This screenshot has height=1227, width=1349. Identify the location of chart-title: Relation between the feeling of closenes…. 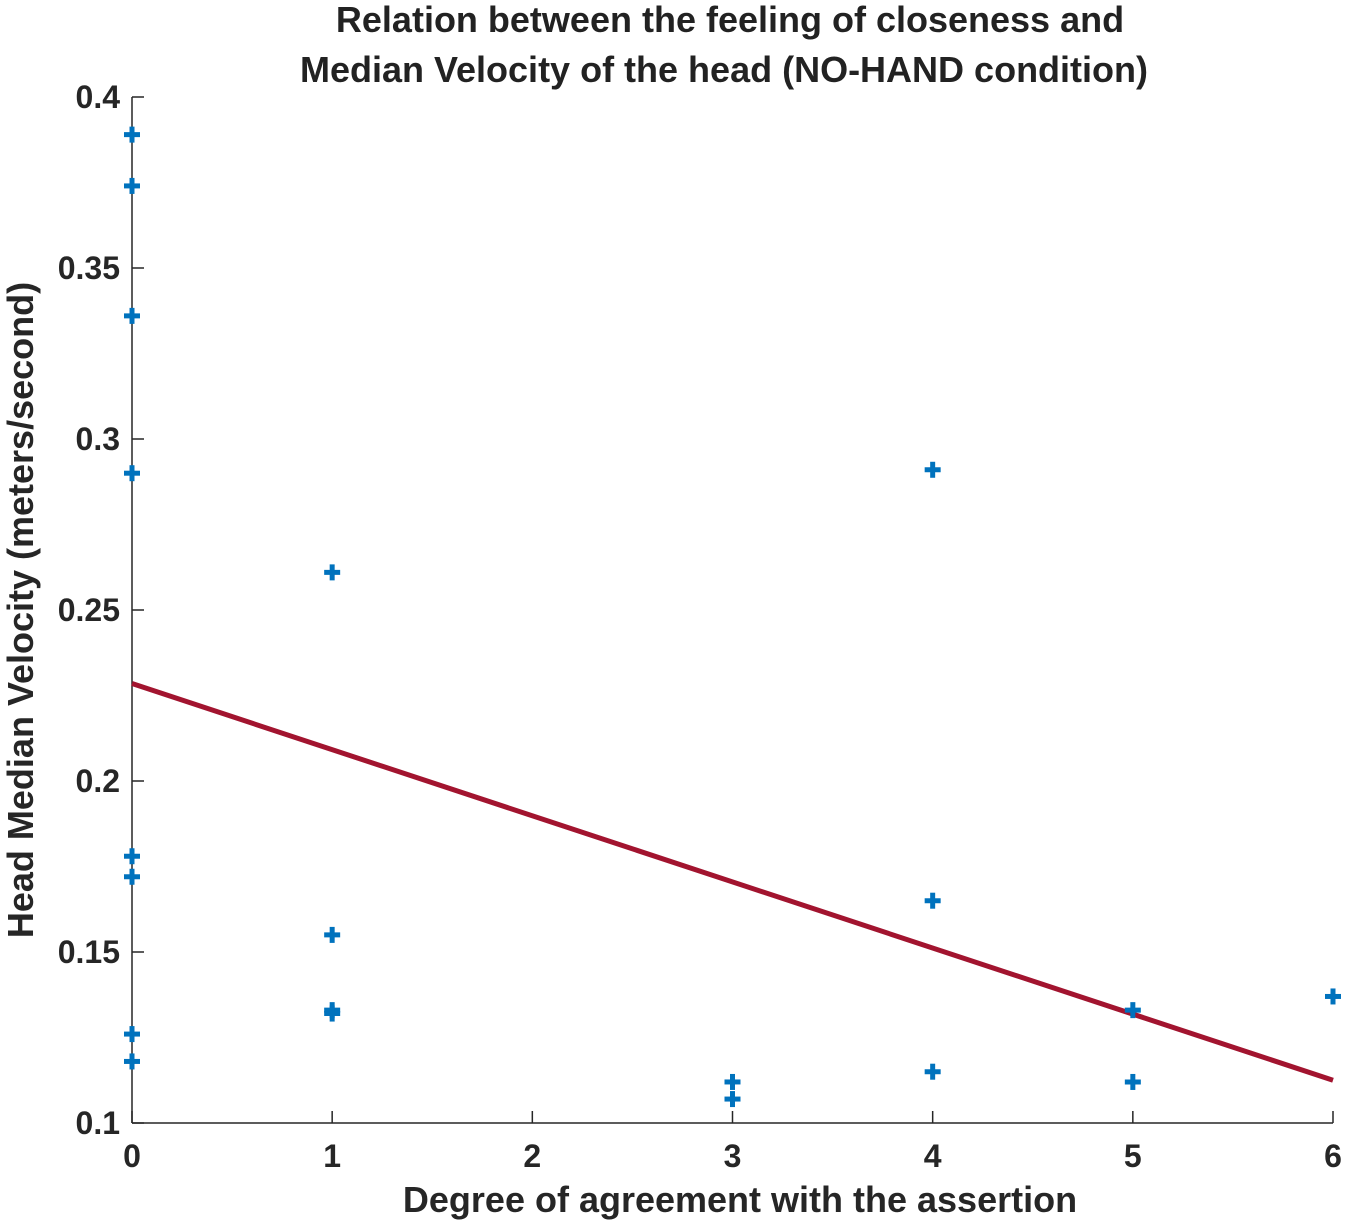
(724, 45).